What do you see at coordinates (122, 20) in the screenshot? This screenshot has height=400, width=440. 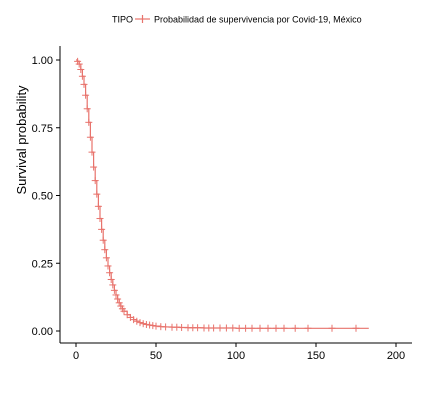 I see `legend-title: TIPO` at bounding box center [122, 20].